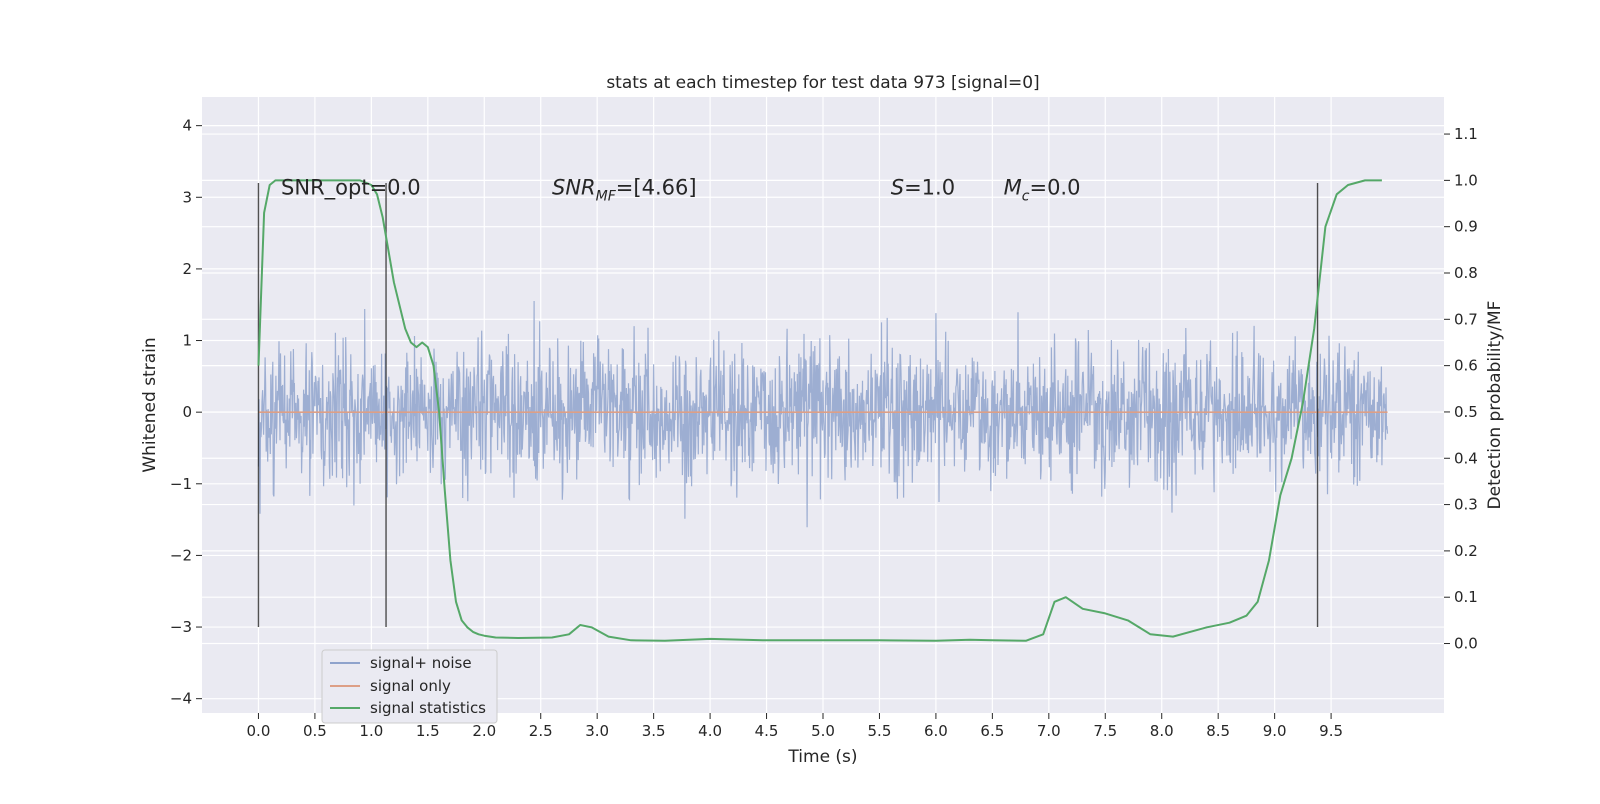 The height and width of the screenshot is (804, 1600). I want to click on xtick-label-14: 7.0, so click(1049, 731).